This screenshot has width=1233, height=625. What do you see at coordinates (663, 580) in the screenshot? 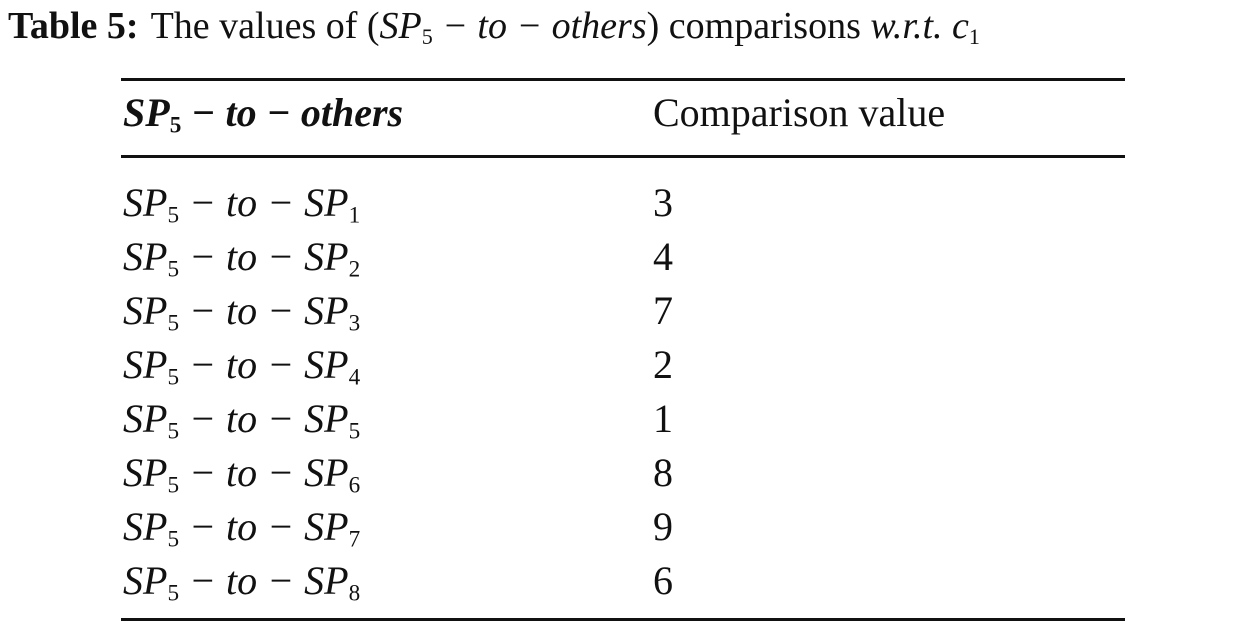
I see `row-value: 6` at bounding box center [663, 580].